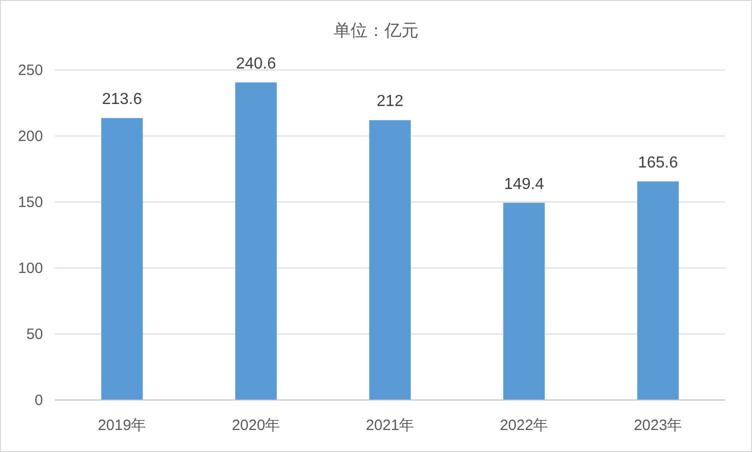 The width and height of the screenshot is (752, 452). Describe the element at coordinates (30, 70) in the screenshot. I see `y-tick-label: 250` at that location.